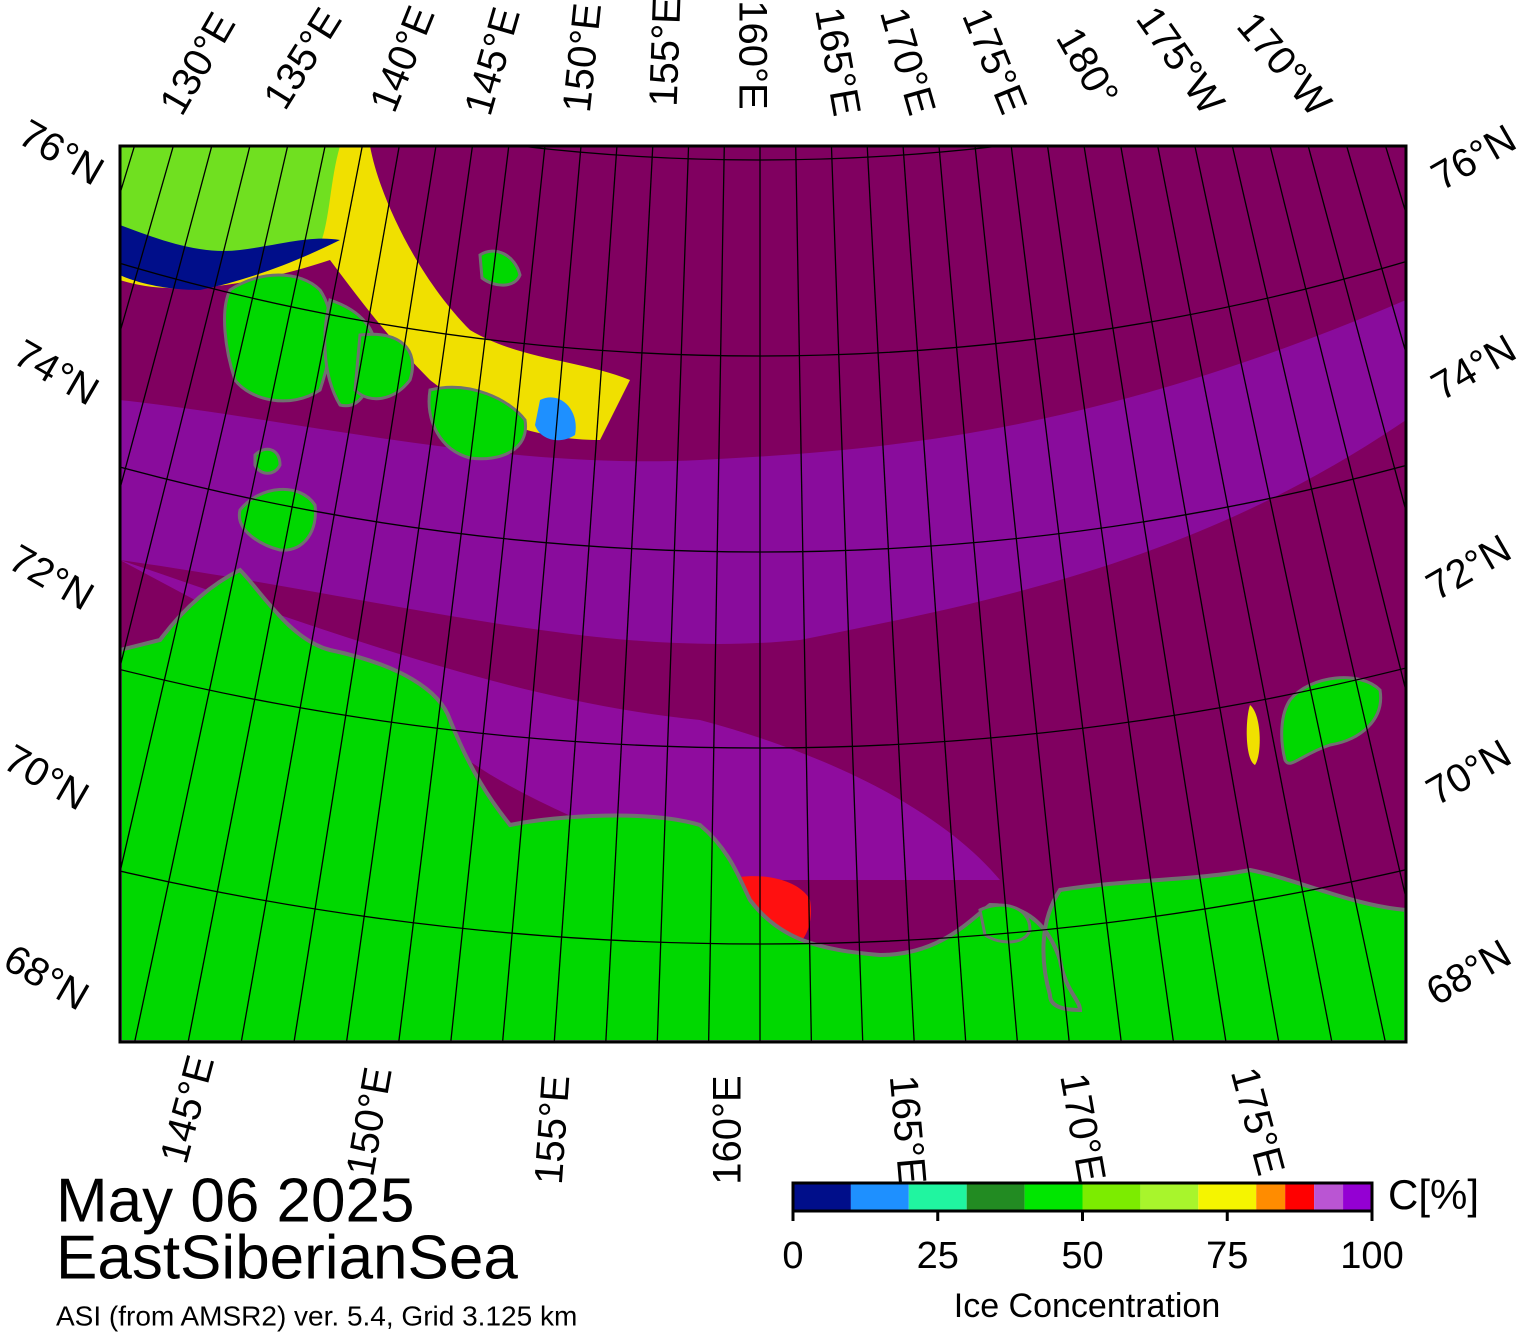  I want to click on coordinate-label: 180°, so click(1086, 67).